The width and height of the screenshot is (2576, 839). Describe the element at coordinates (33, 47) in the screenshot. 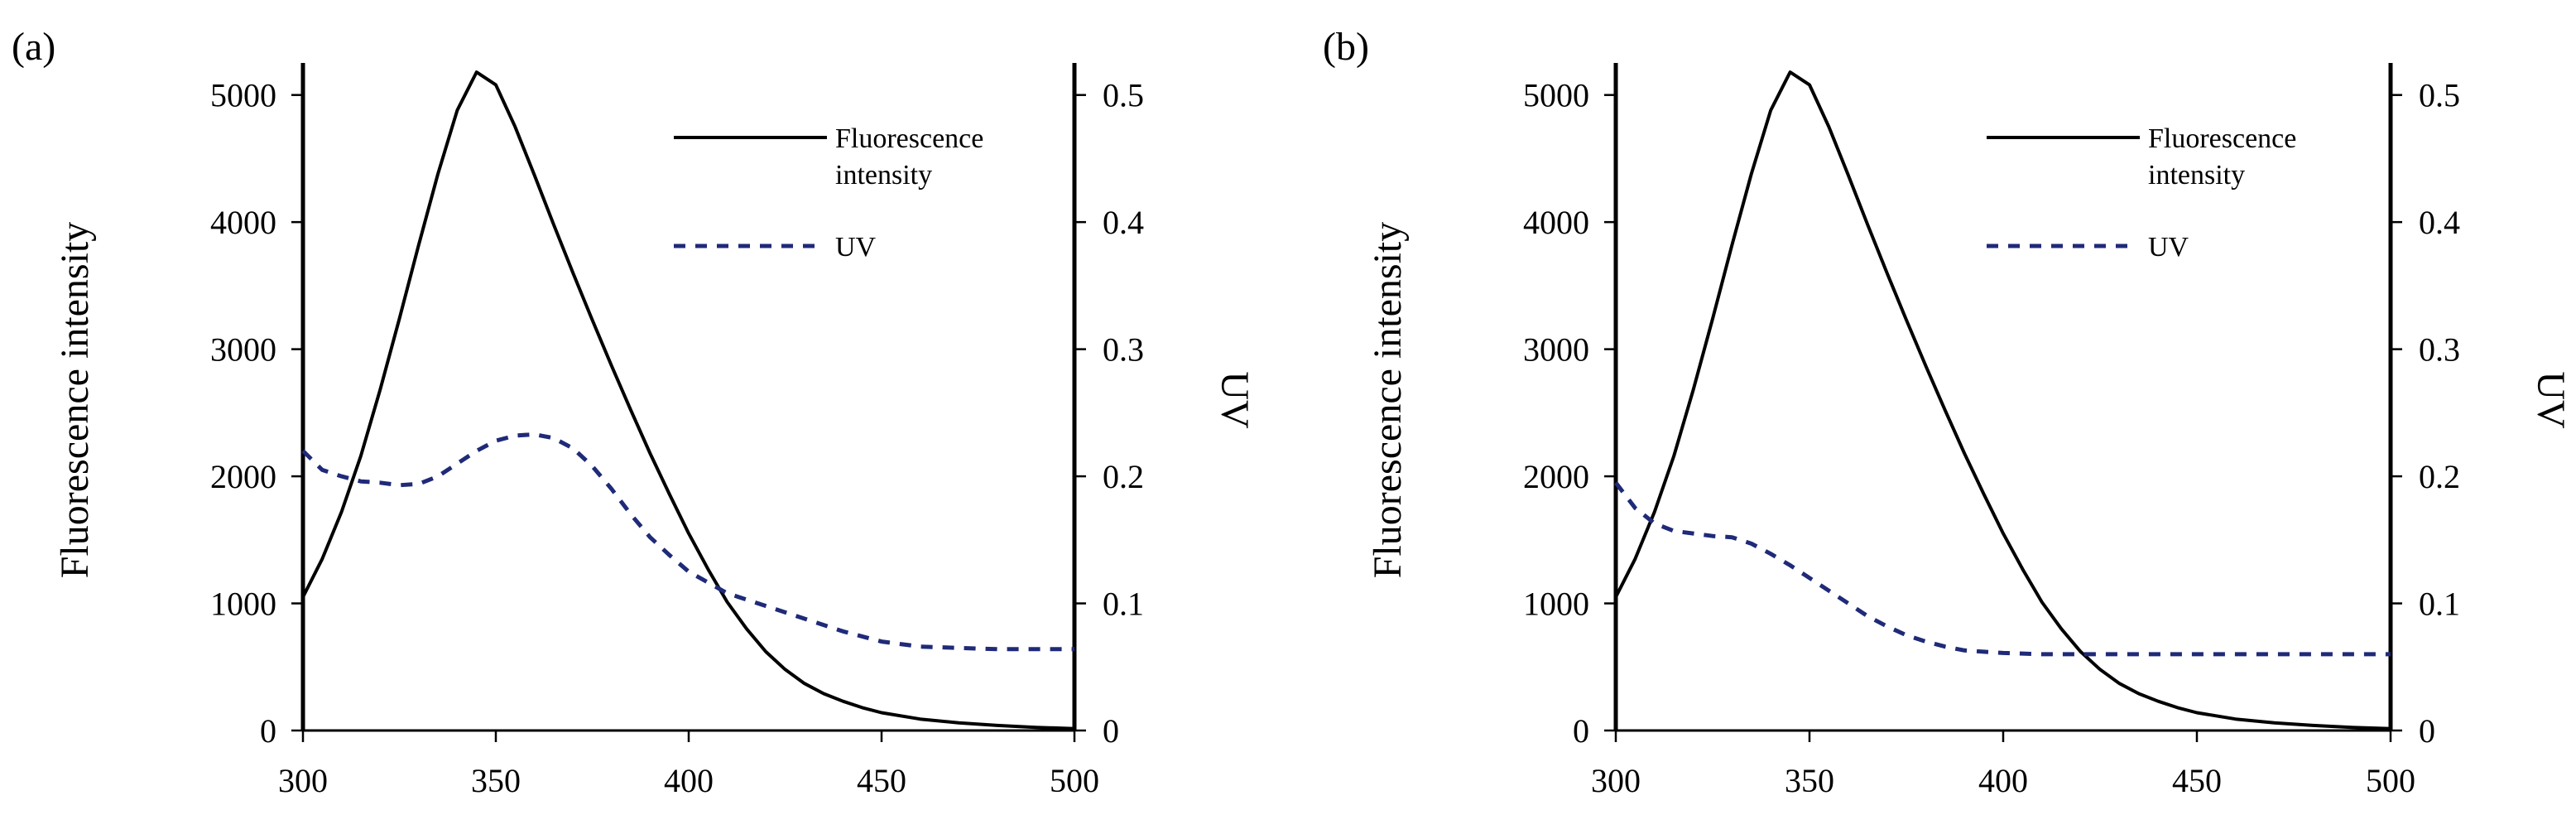

I see `panel-label: (a)` at that location.